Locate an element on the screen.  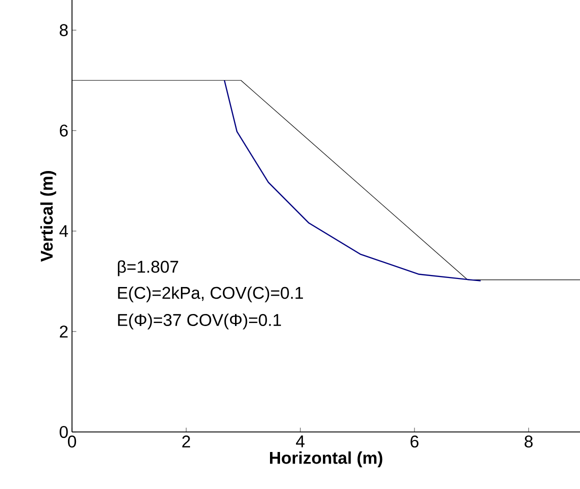
x-tick-label: 0 is located at coordinates (72, 442).